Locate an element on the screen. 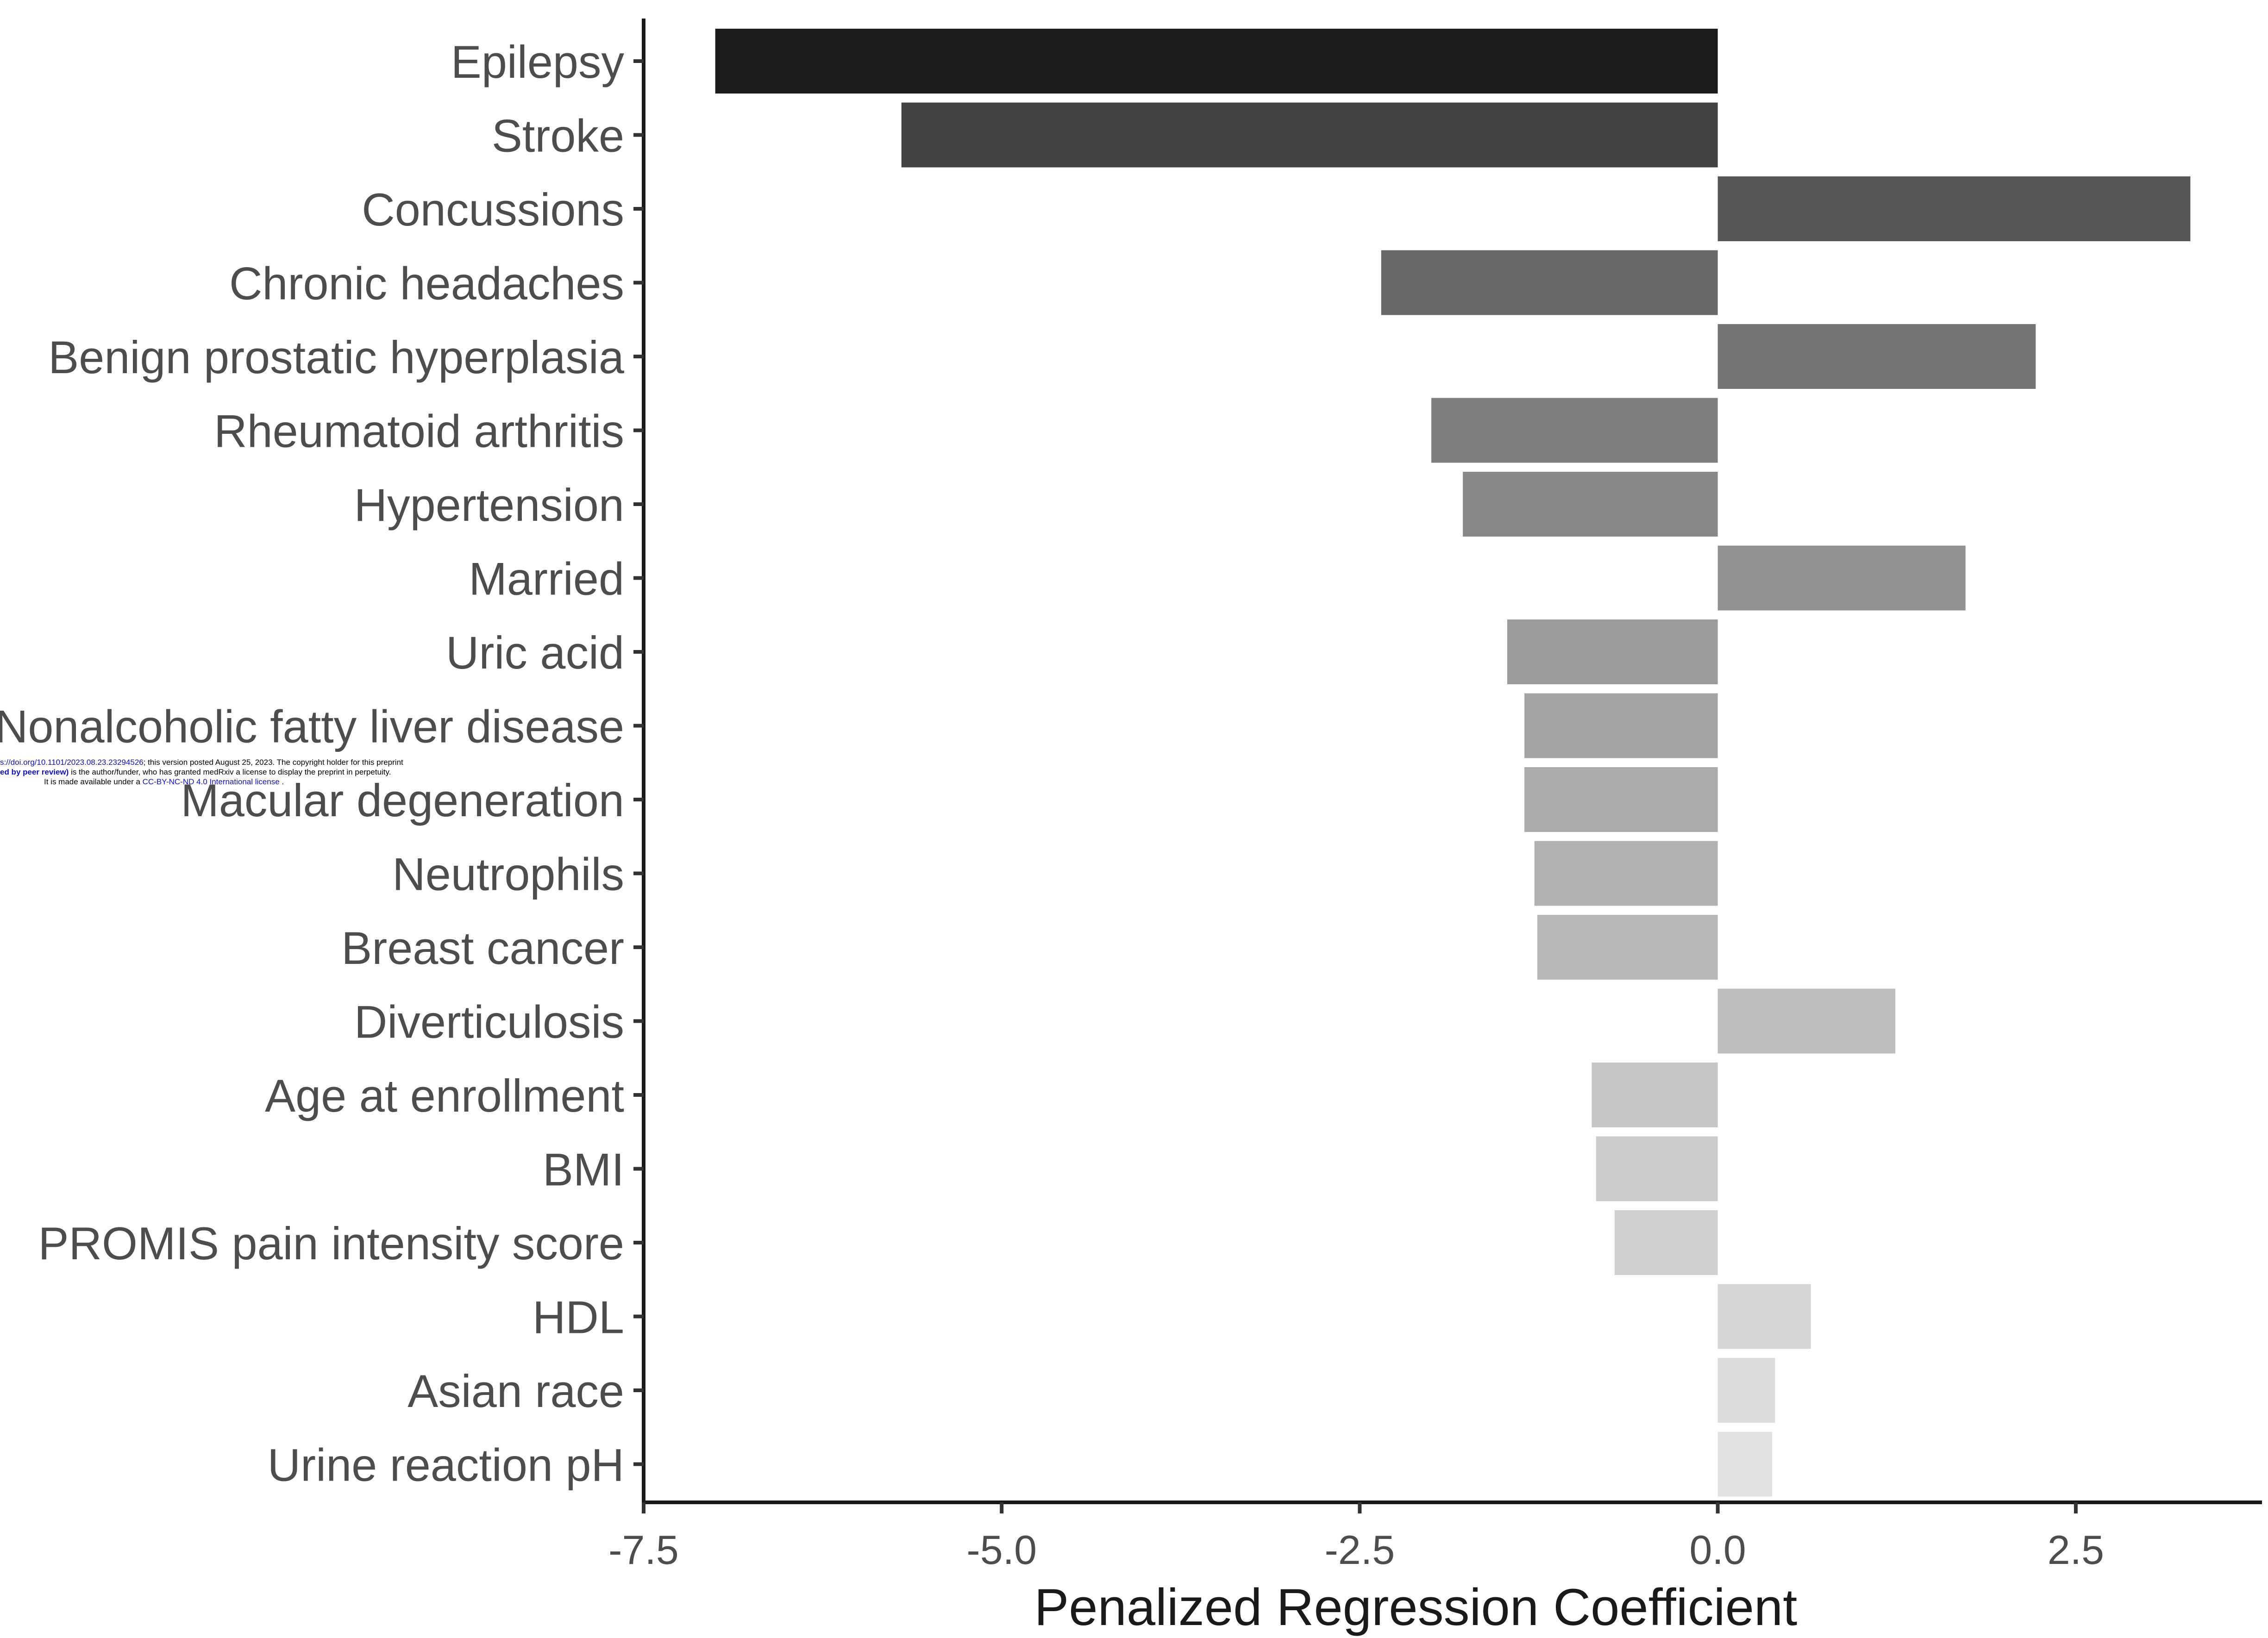 This screenshot has width=2268, height=1638. x-tick-label: 0.0 is located at coordinates (1718, 1550).